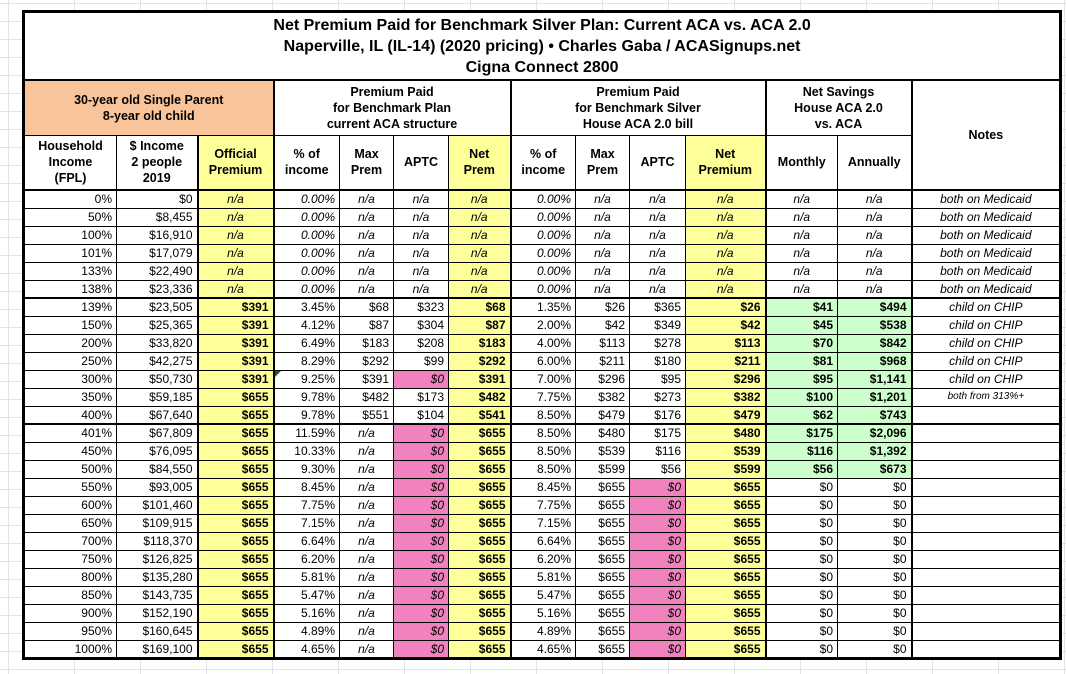  What do you see at coordinates (70, 235) in the screenshot?
I see `cell-fpl: 100%` at bounding box center [70, 235].